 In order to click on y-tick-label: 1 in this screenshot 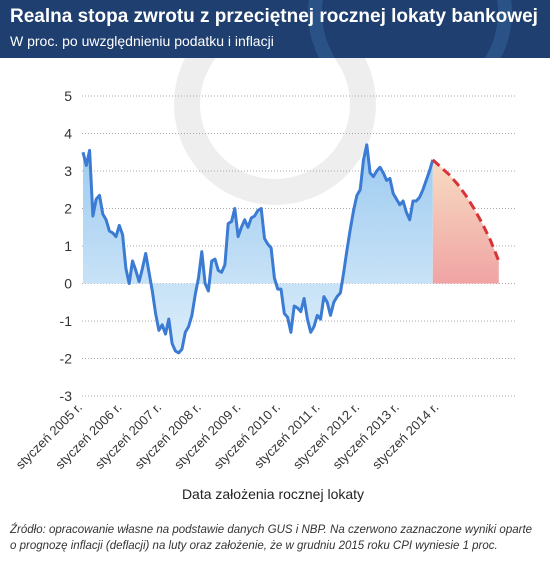, I will do `click(68, 246)`.